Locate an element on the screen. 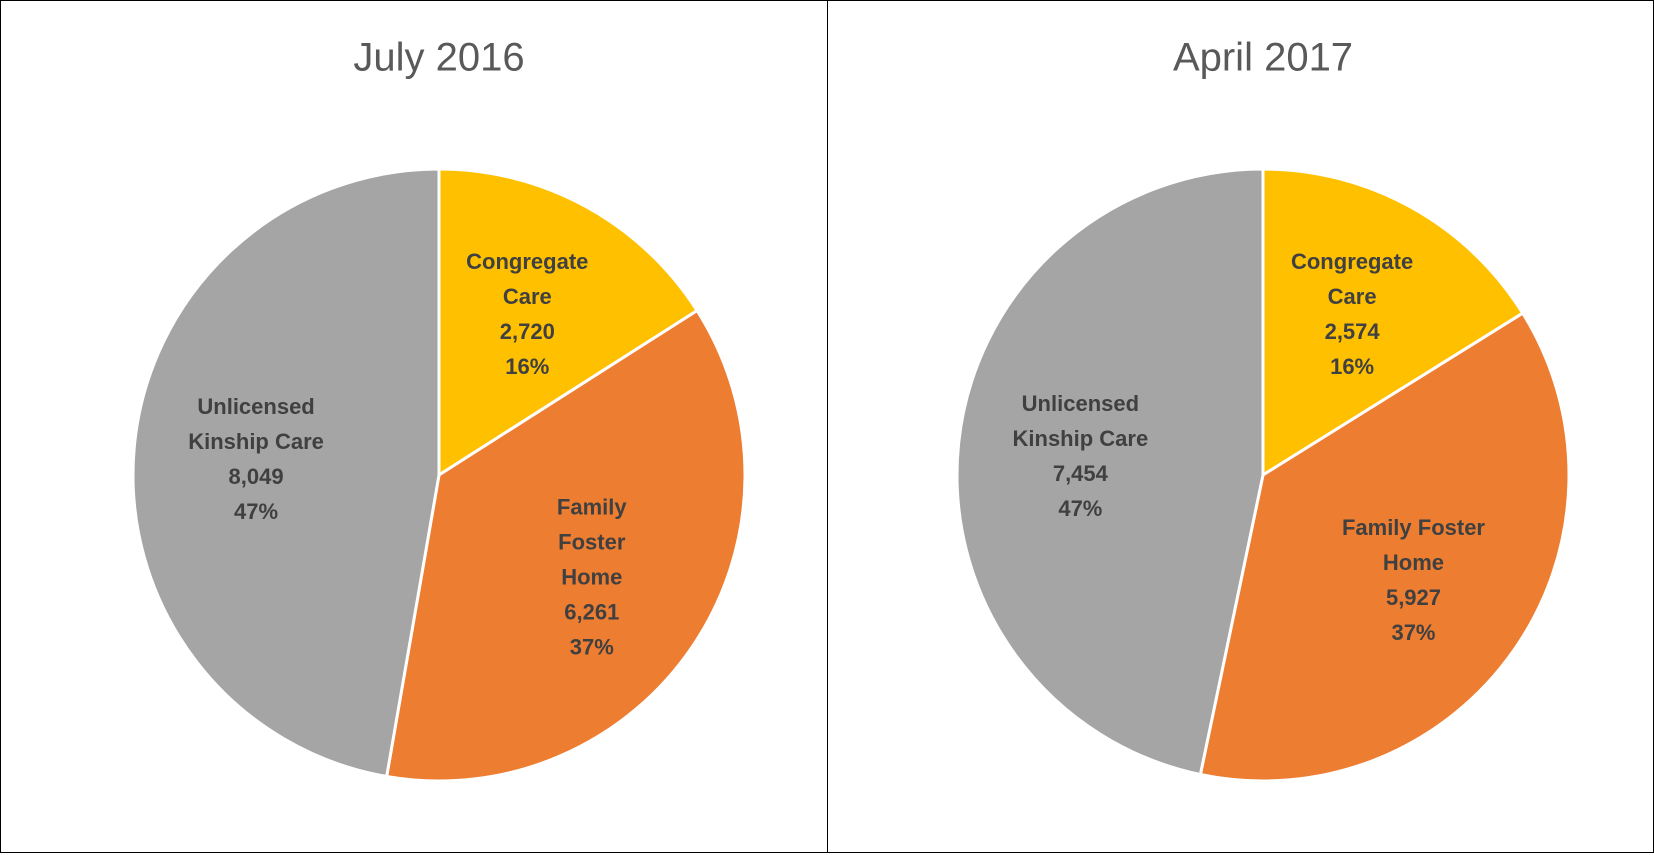 The width and height of the screenshot is (1654, 855). value-label: 2,720 is located at coordinates (527, 332).